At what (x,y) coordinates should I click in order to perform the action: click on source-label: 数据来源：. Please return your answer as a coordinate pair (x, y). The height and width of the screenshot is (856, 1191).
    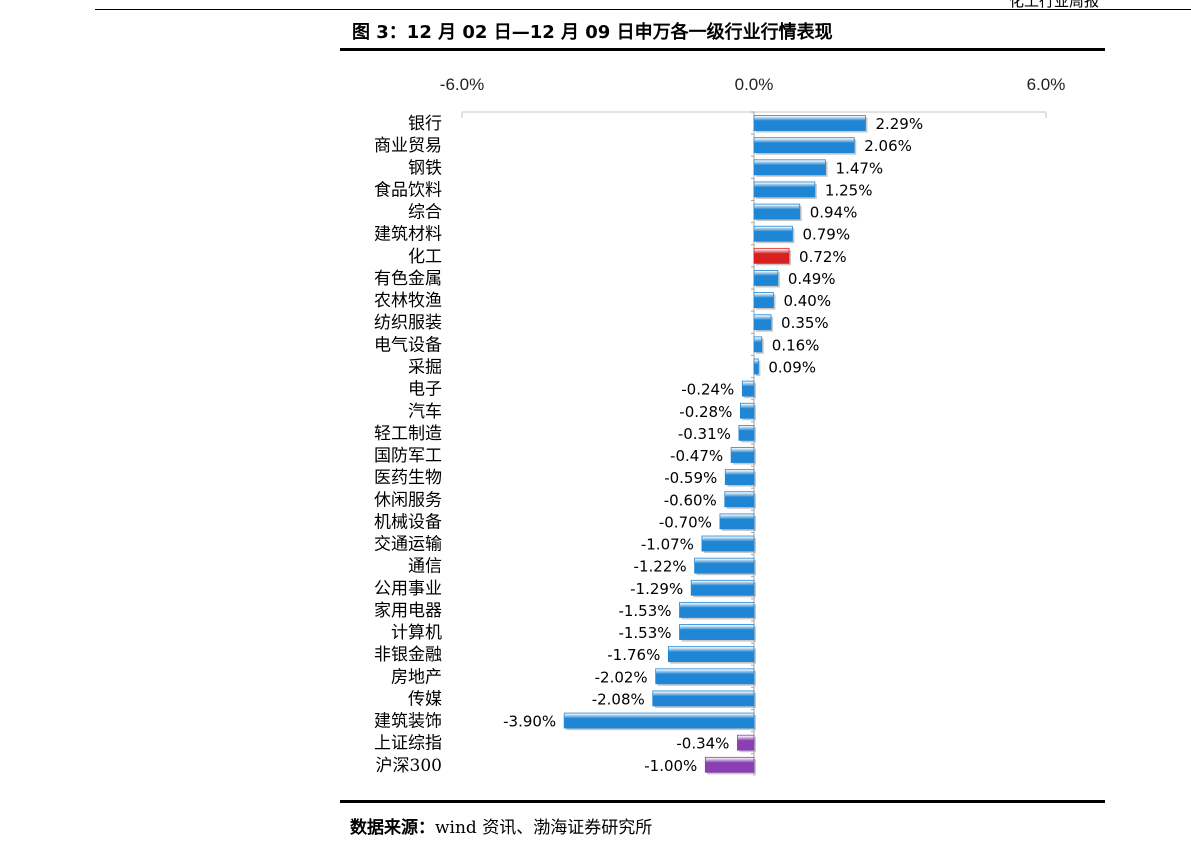
    Looking at the image, I should click on (392, 828).